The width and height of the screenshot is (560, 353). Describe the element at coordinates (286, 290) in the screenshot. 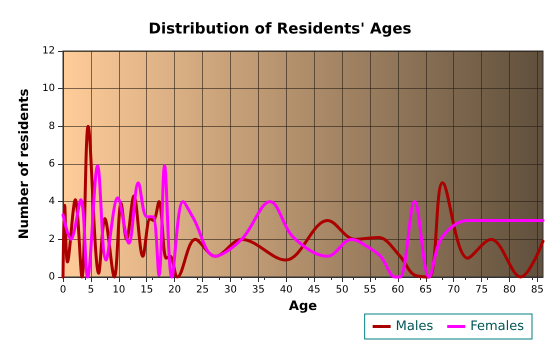

I see `x-tick-label: 40` at that location.